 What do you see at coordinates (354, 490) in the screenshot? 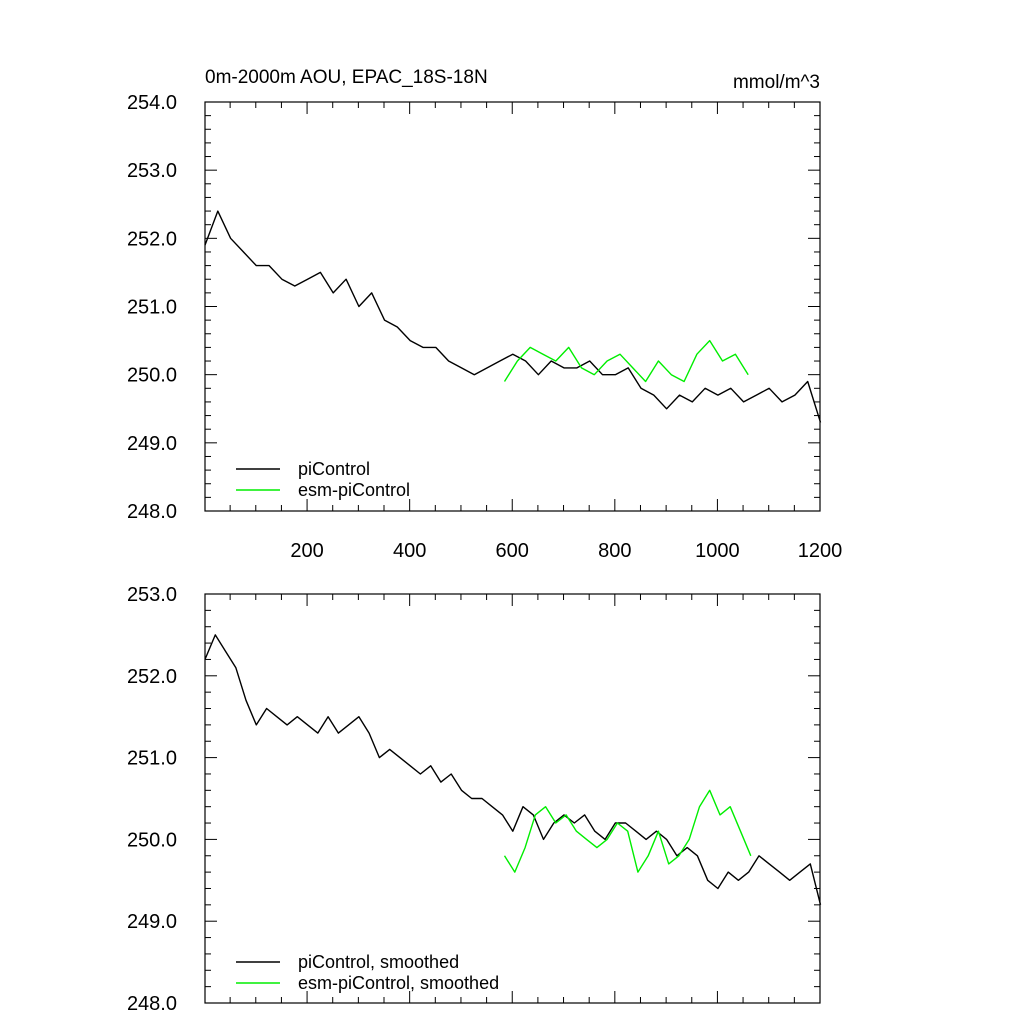
I see `legend-label-esm-picontrol: esm-piControl` at bounding box center [354, 490].